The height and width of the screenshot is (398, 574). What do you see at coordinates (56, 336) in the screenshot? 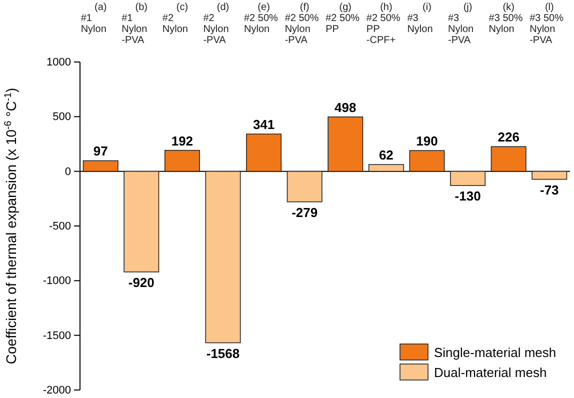
I see `y-tick-label: -1500` at bounding box center [56, 336].